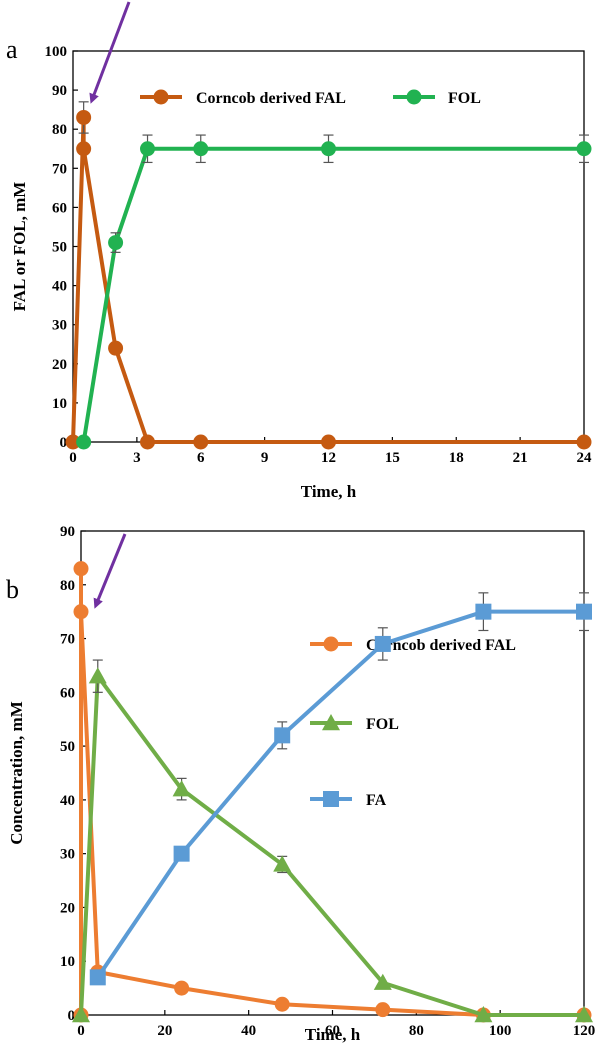 This screenshot has width=597, height=1044. I want to click on legend-item-0: Corncob derived FAL, so click(243, 98).